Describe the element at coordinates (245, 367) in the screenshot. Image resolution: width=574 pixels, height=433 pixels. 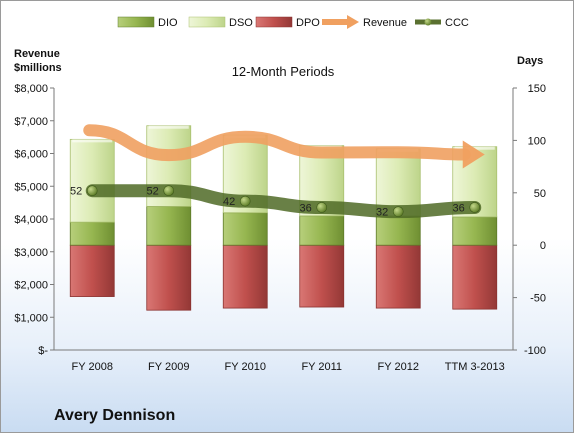
I see `category-label: FY 2010` at that location.